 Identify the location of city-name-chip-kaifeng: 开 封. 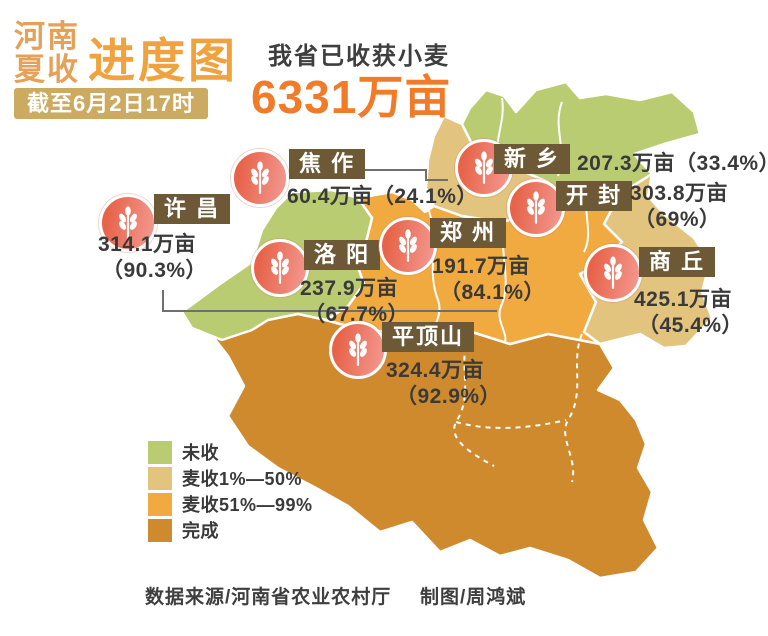
(594, 196).